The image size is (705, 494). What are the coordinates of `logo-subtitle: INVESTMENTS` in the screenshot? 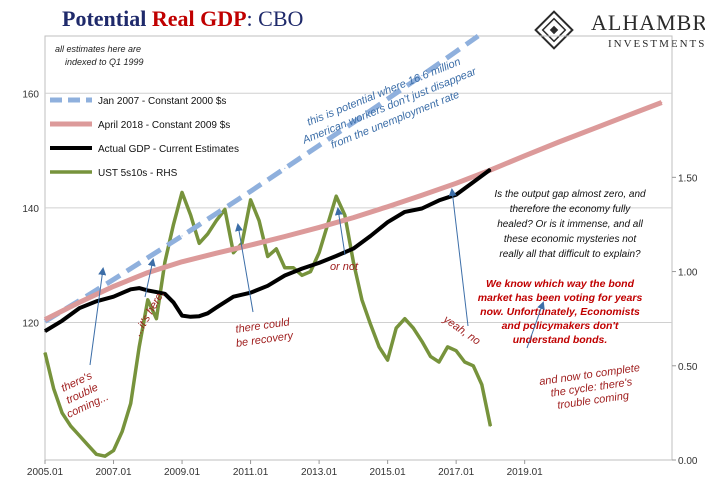 It's located at (656, 44).